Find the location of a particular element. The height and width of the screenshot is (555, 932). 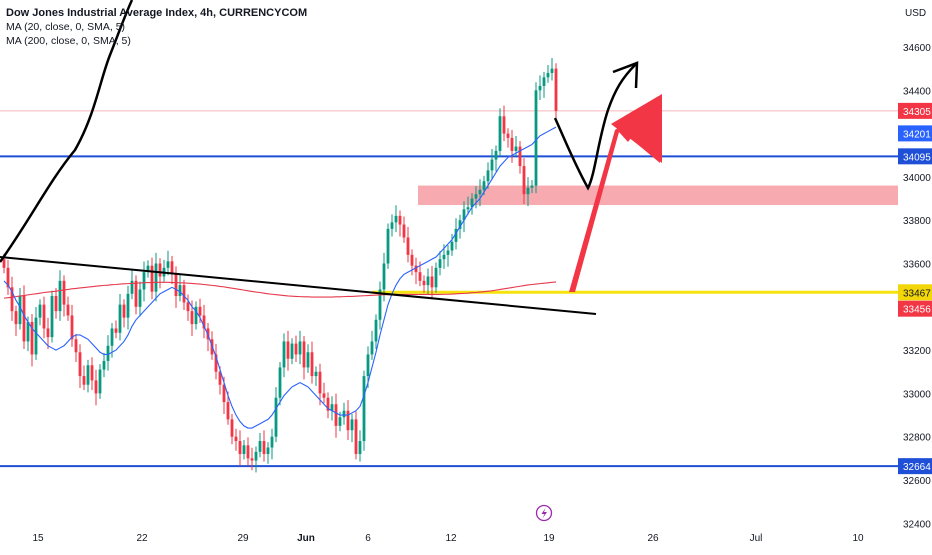

price-label-text: 34305 is located at coordinates (917, 112).